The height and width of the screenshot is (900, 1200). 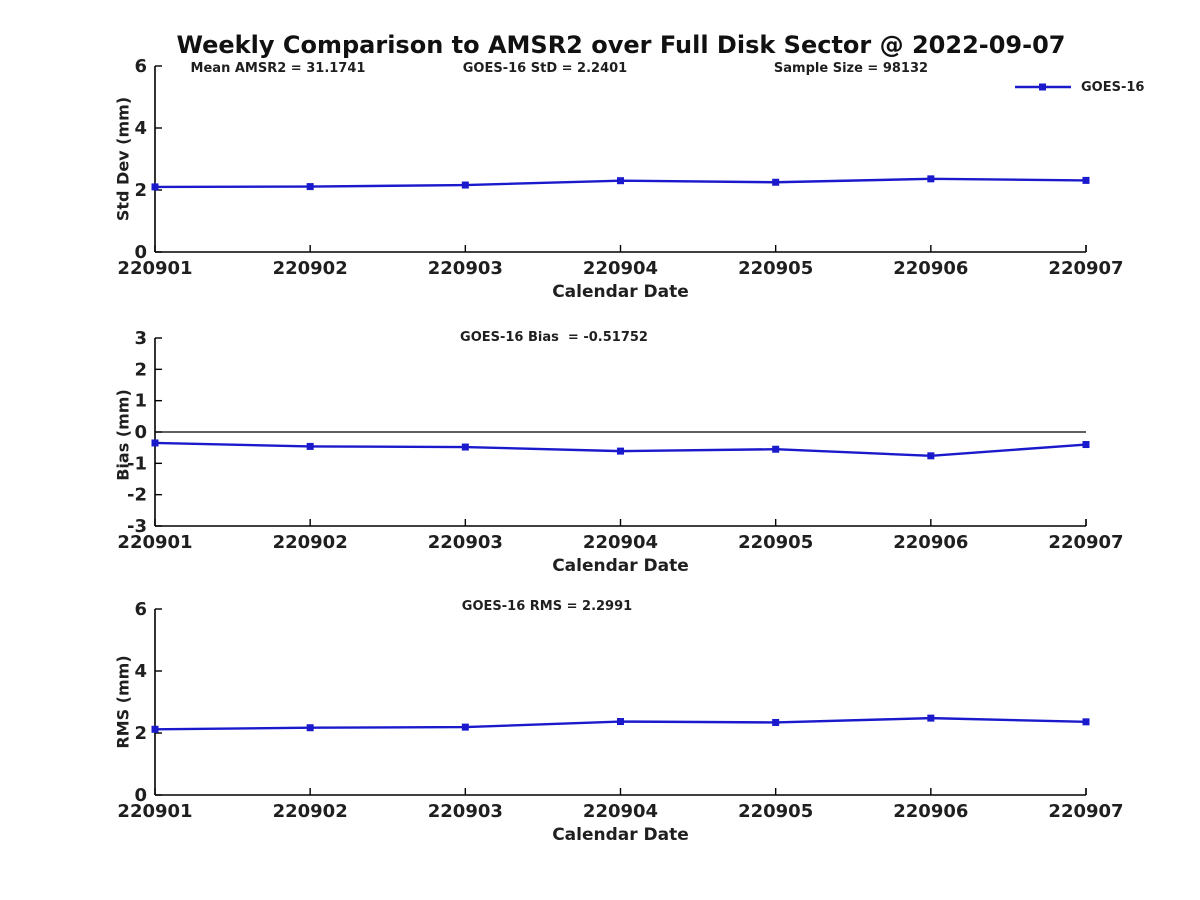 I want to click on y-tick-label: -3, so click(x=137, y=526).